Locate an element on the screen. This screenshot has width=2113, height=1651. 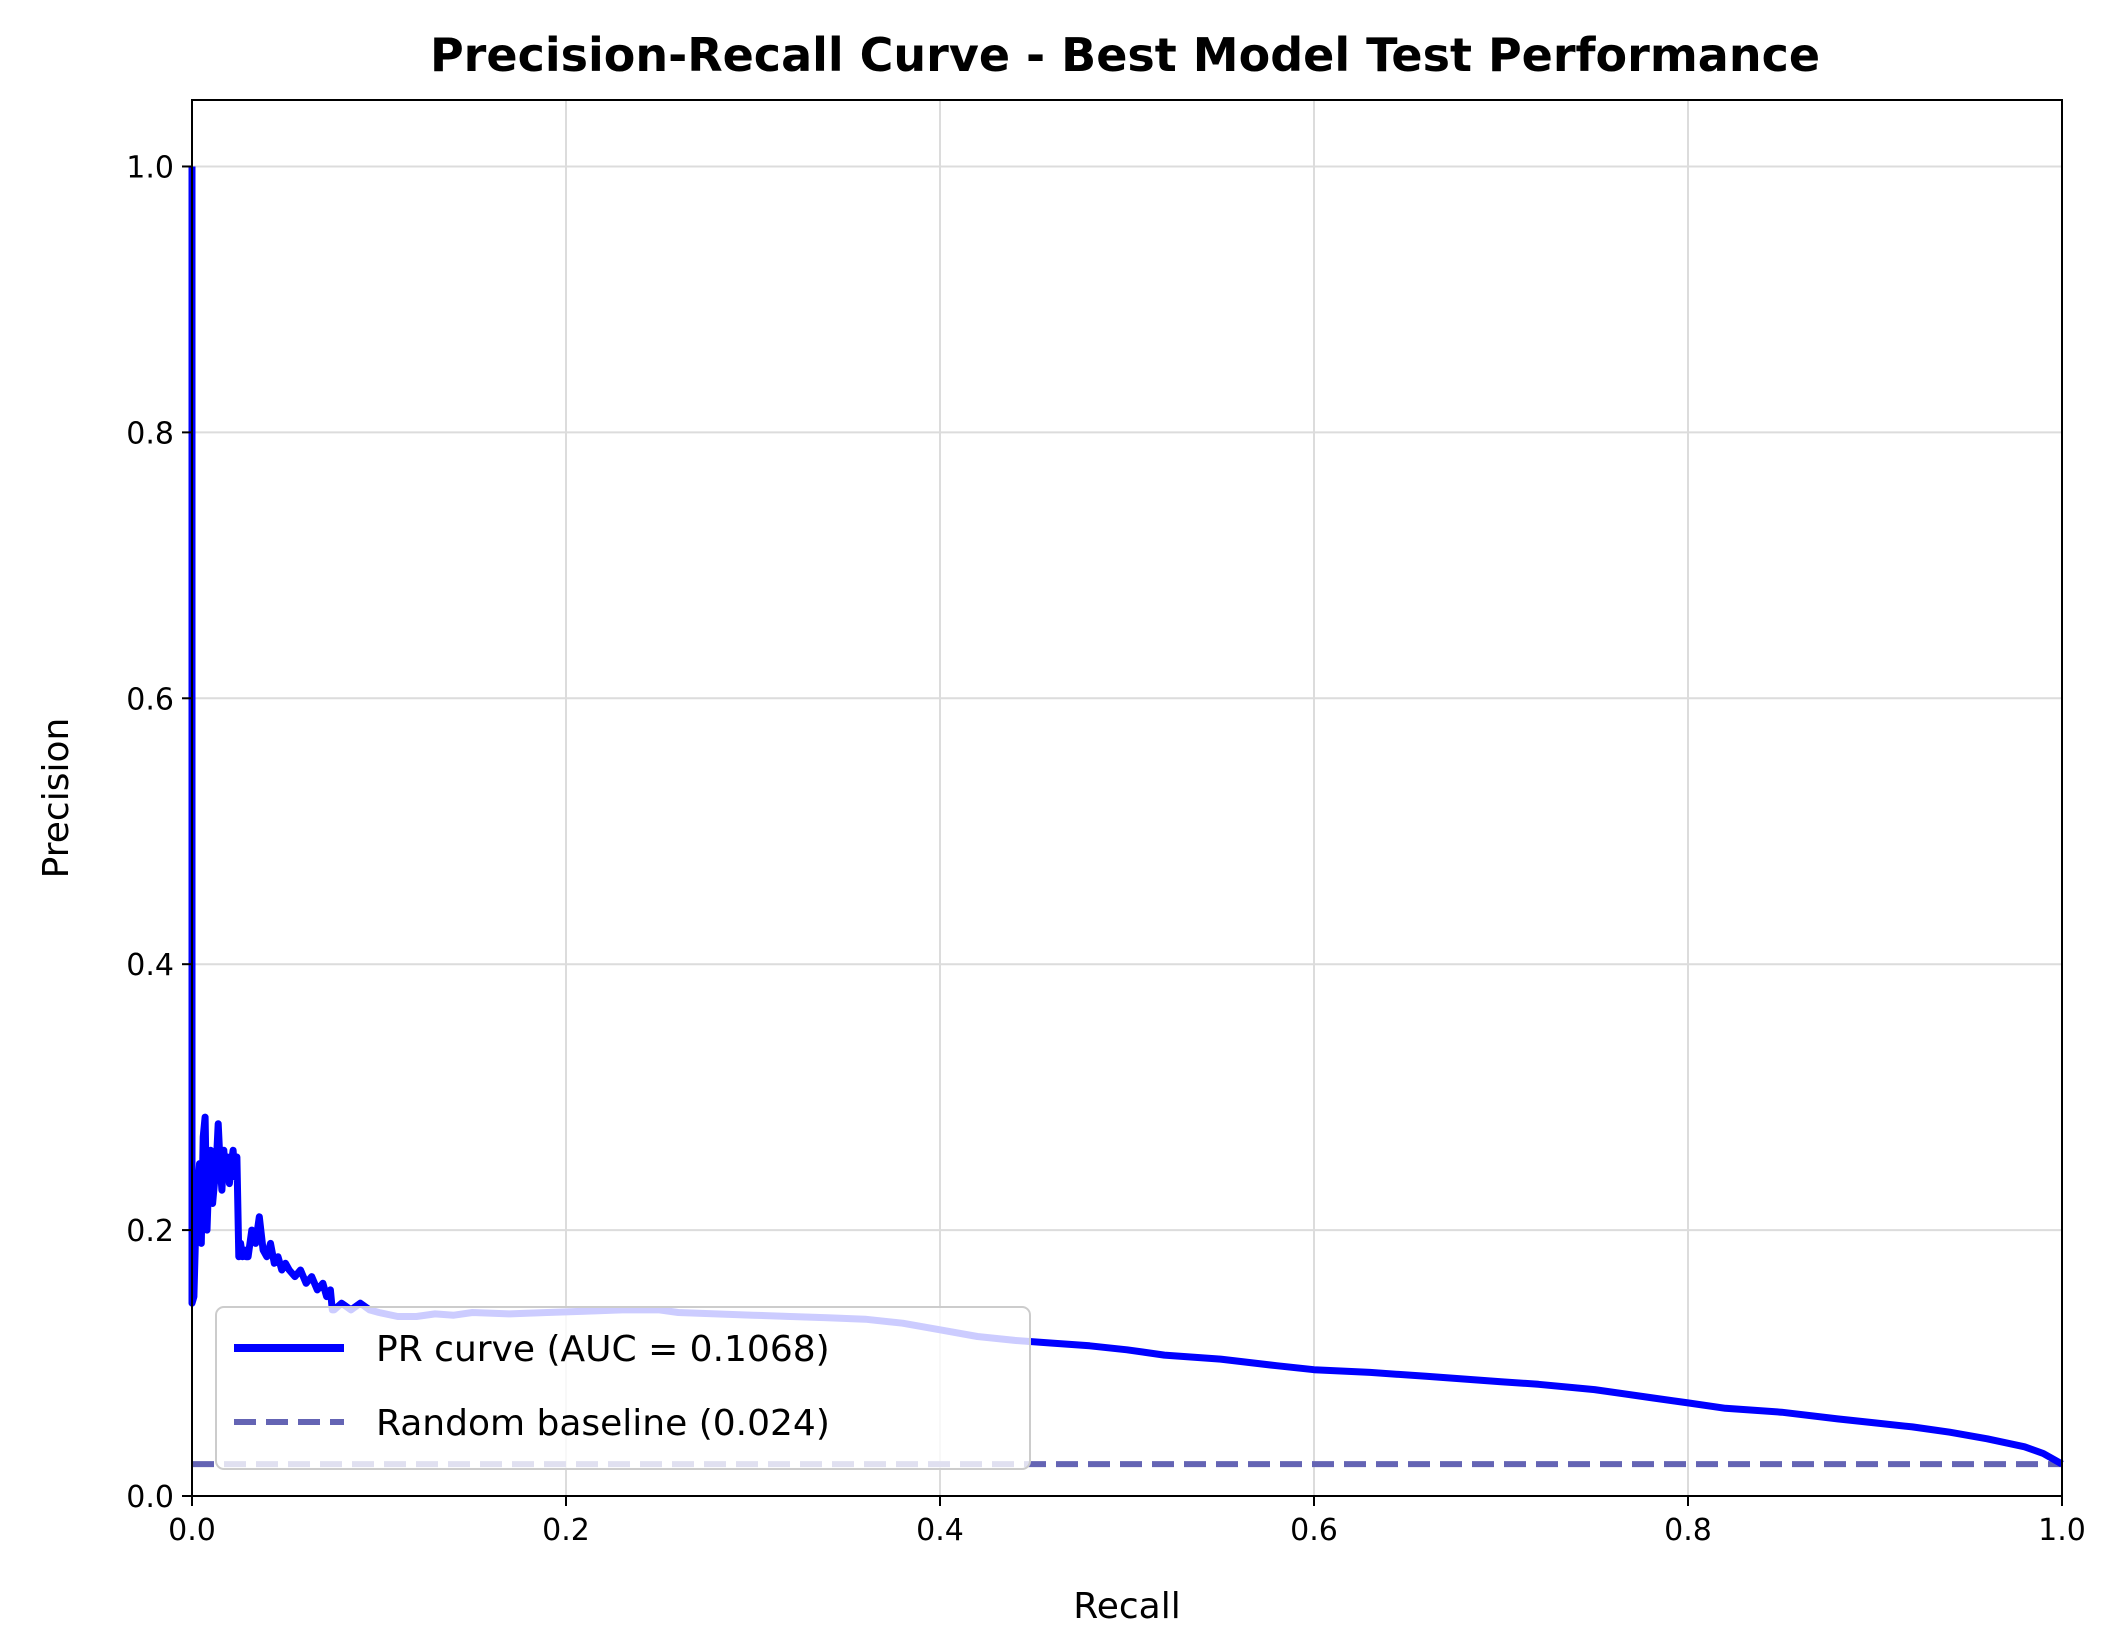
y-axis-title: Precision is located at coordinates (56, 798).